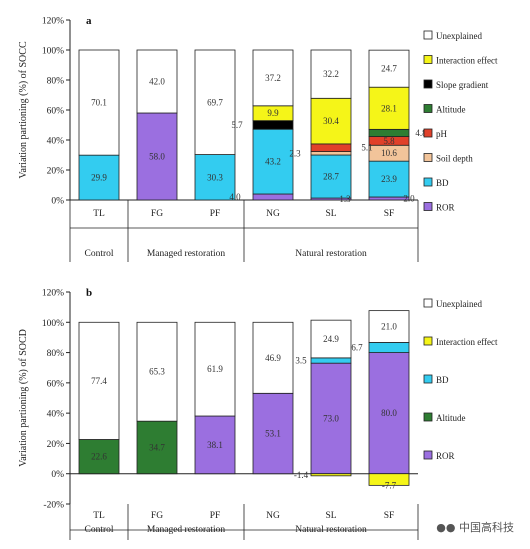 This screenshot has height=549, width=530. I want to click on bar-segment-soil-depth, so click(331, 153).